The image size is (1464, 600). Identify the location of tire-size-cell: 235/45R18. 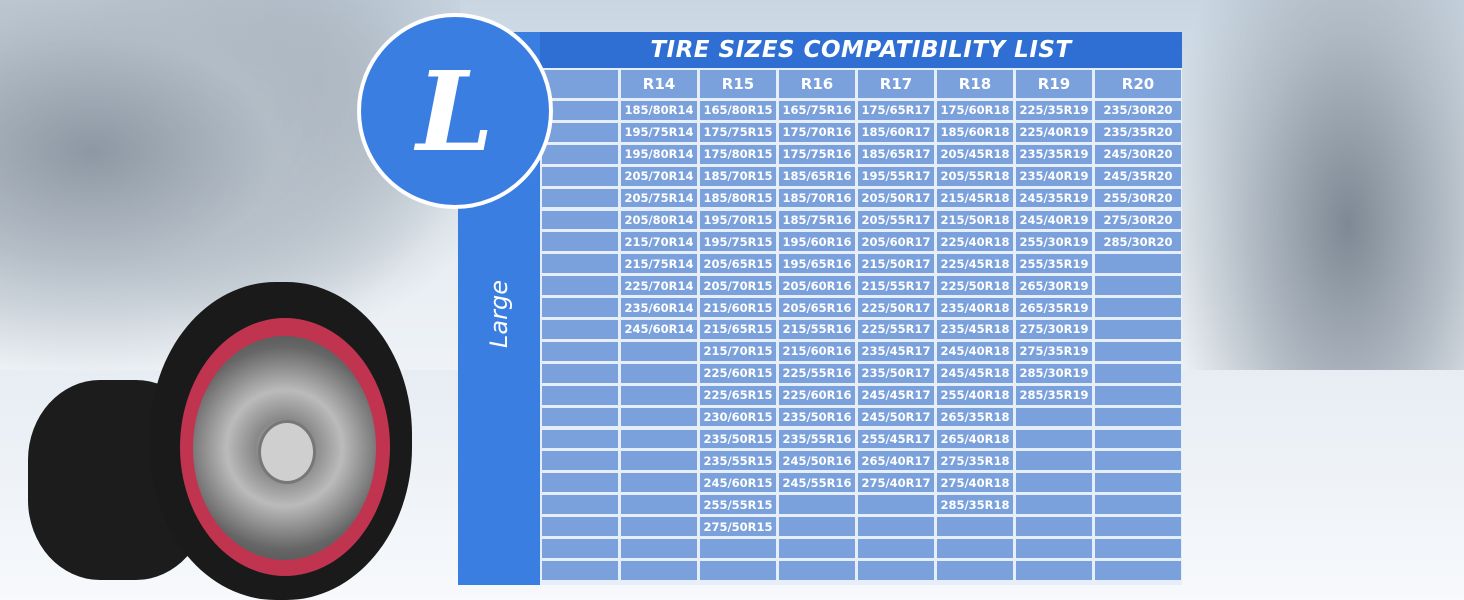
(975, 329).